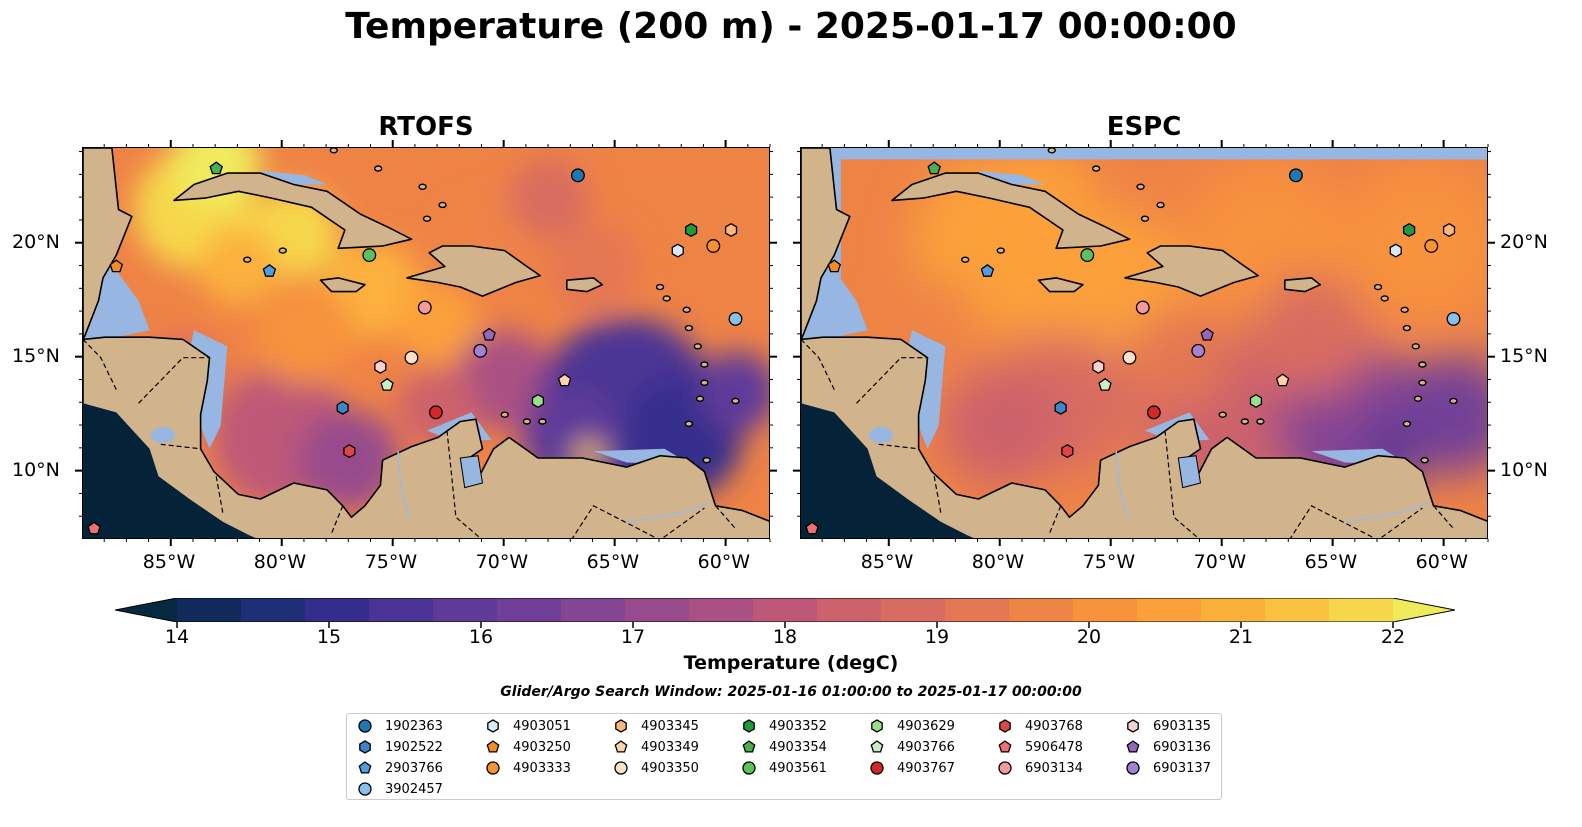 Image resolution: width=1582 pixels, height=827 pixels. I want to click on legend-item: 4903051, so click(528, 726).